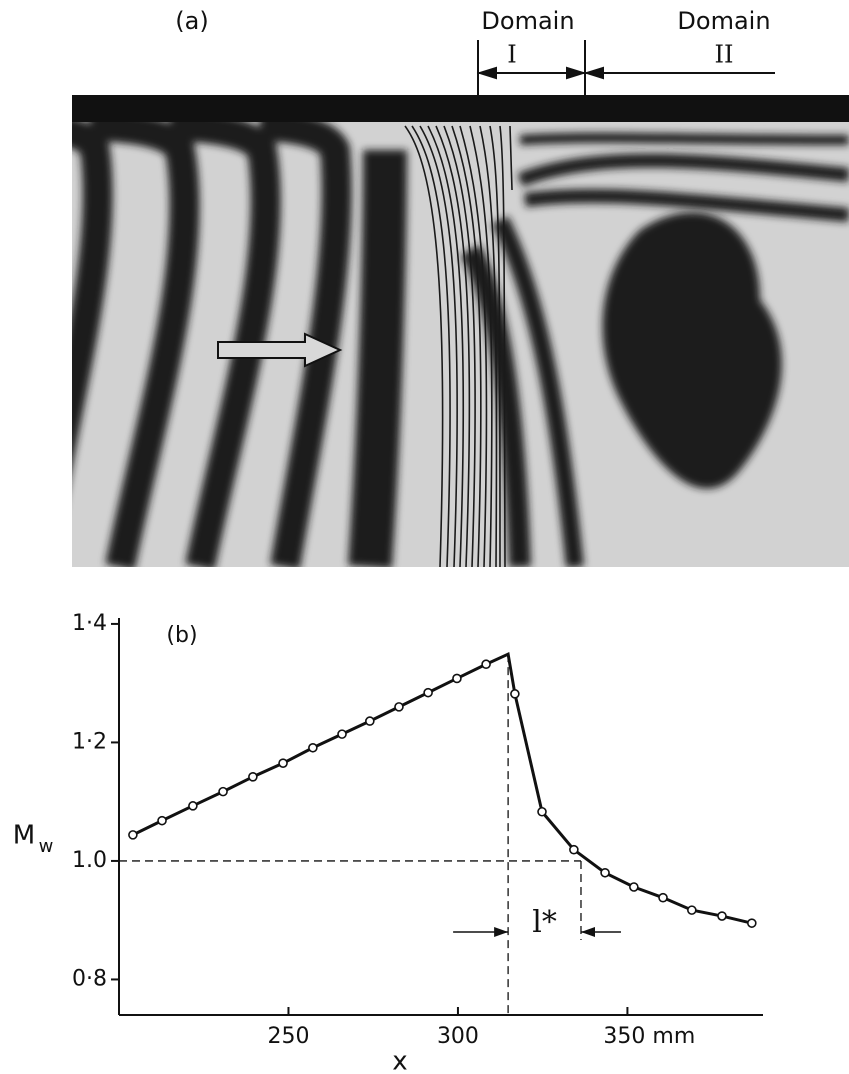 The height and width of the screenshot is (1074, 849). What do you see at coordinates (649, 1036) in the screenshot?
I see `x-tick-label: 350 mm` at bounding box center [649, 1036].